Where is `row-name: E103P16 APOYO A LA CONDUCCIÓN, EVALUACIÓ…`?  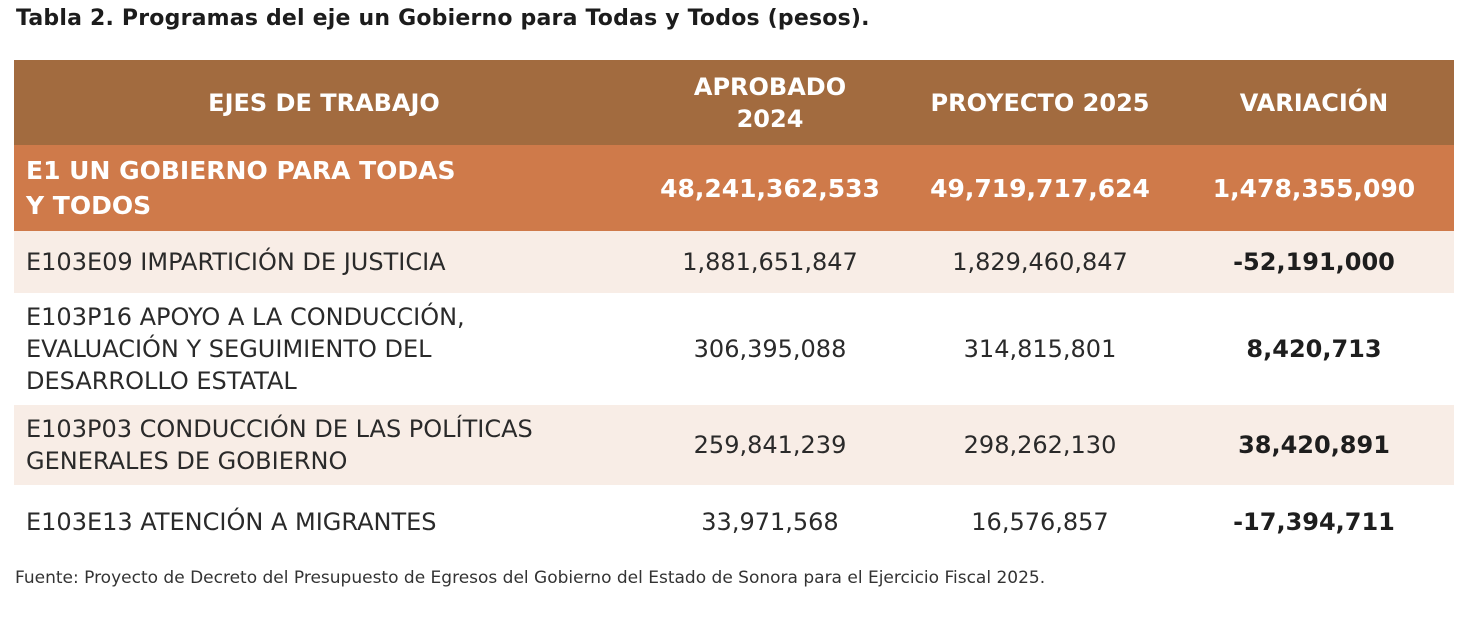
row-name: E103P16 APOYO A LA CONDUCCIÓN, EVALUACIÓ… is located at coordinates (324, 349).